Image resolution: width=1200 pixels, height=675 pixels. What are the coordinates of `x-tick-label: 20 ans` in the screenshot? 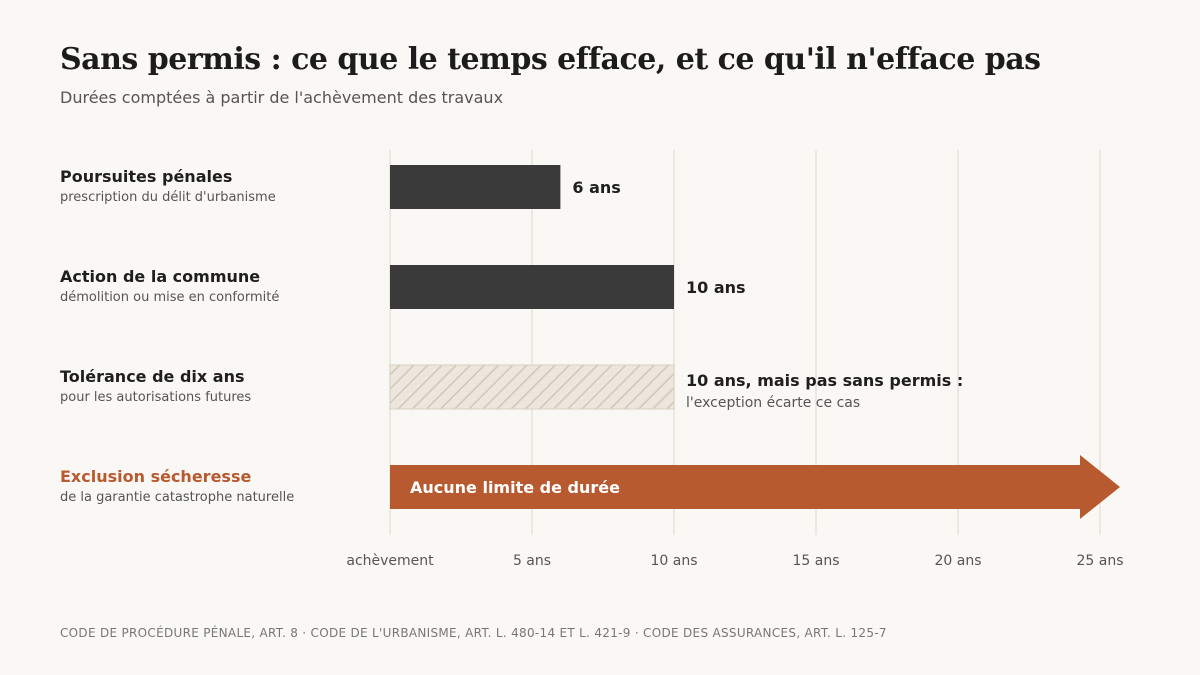 It's located at (957, 561).